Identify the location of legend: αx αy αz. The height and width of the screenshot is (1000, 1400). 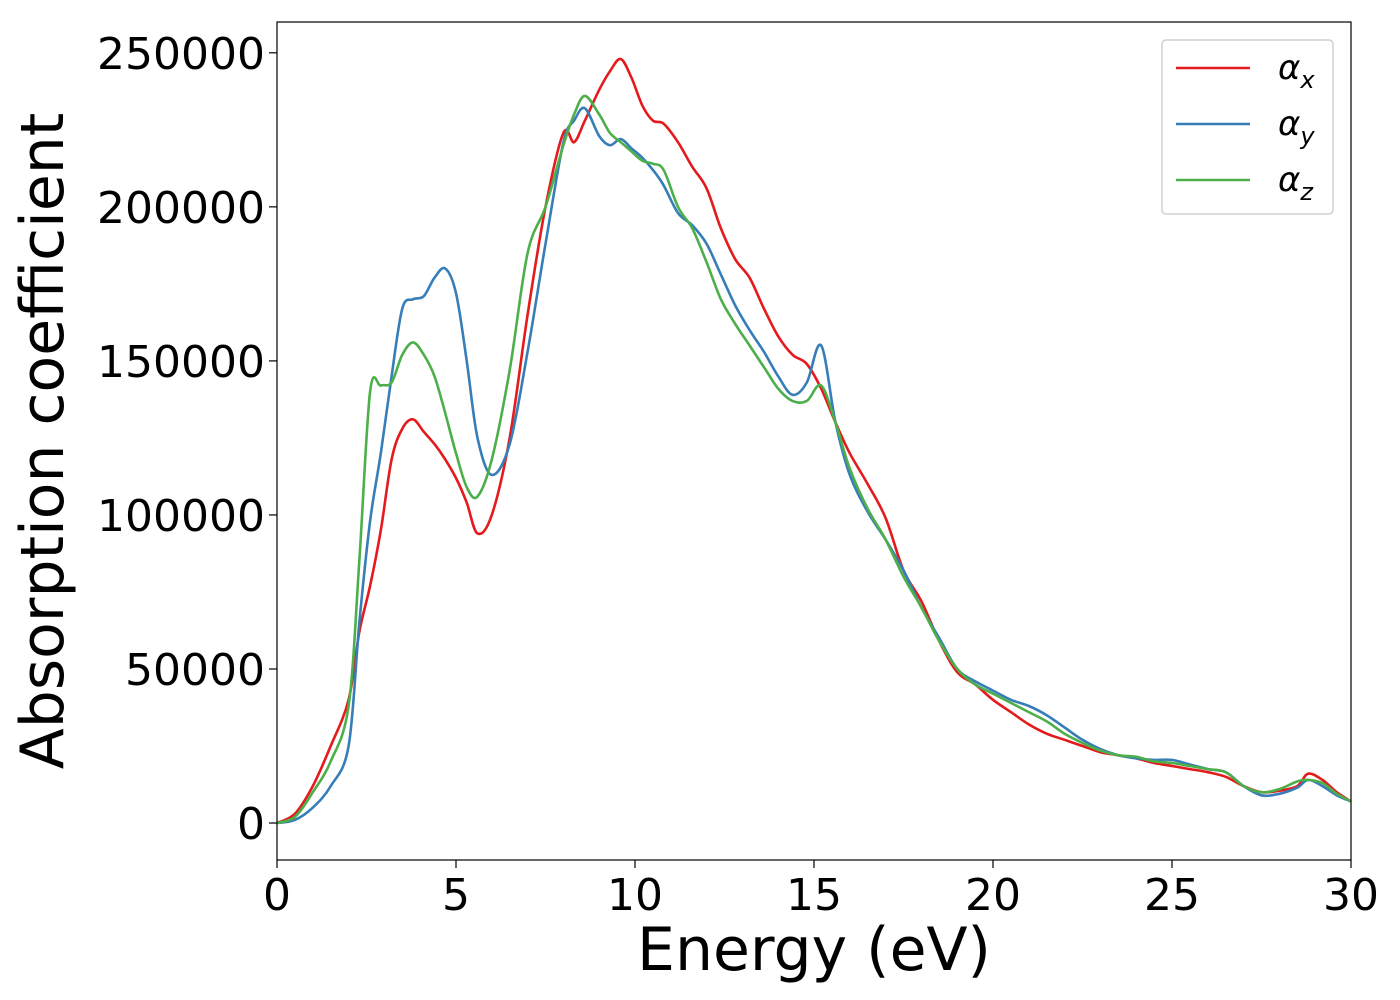
(1247, 127).